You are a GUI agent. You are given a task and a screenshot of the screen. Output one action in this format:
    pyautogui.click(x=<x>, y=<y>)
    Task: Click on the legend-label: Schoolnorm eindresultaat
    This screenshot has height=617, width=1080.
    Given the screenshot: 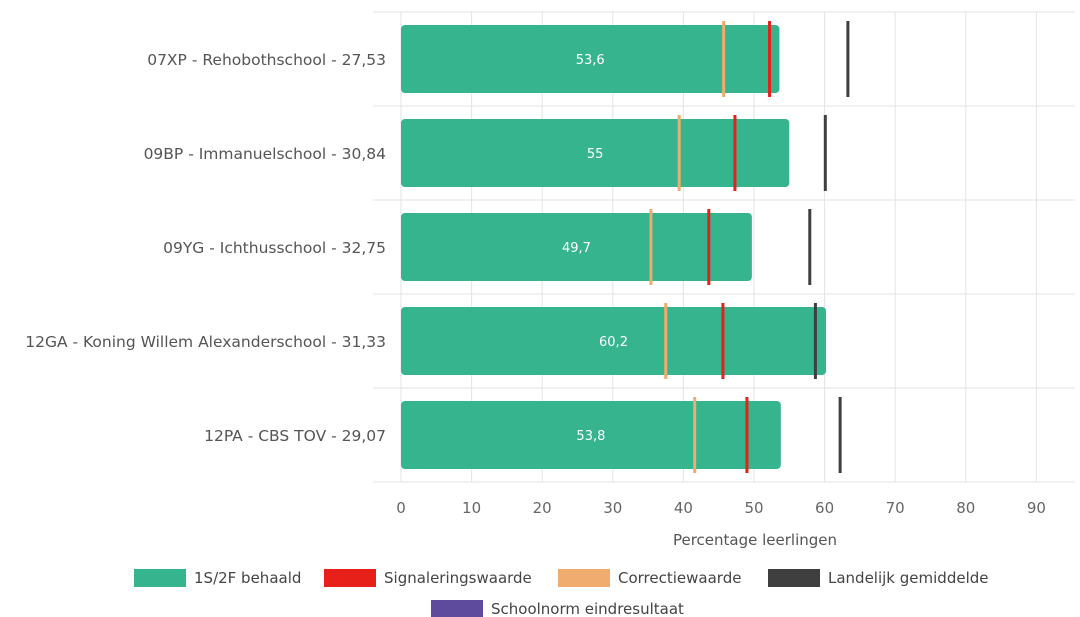 What is the action you would take?
    pyautogui.click(x=587, y=608)
    